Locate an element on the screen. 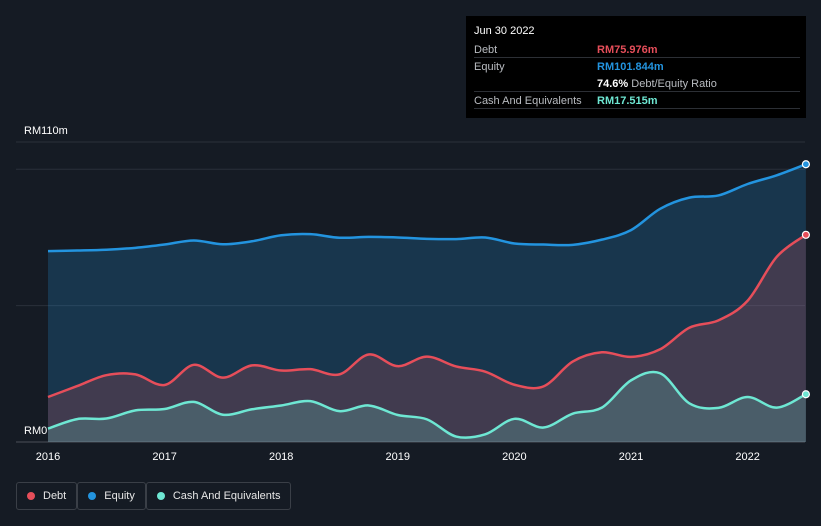  tooltip-row-equity: Equity RM101.844m is located at coordinates (637, 66).